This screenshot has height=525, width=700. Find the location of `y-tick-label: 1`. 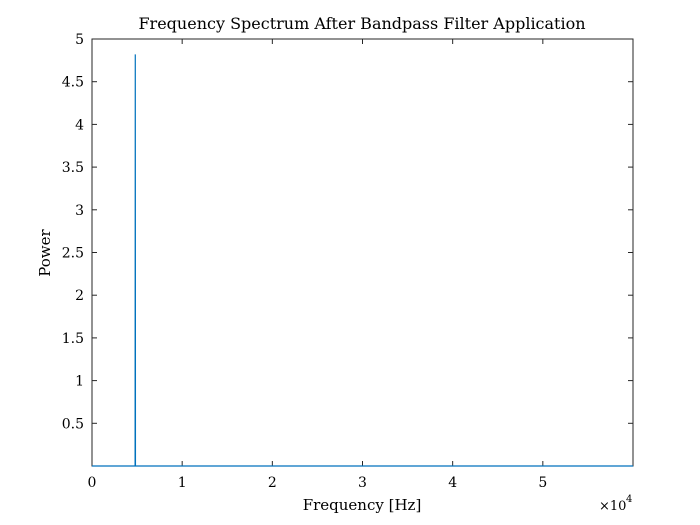

y-tick-label: 1 is located at coordinates (79, 382).